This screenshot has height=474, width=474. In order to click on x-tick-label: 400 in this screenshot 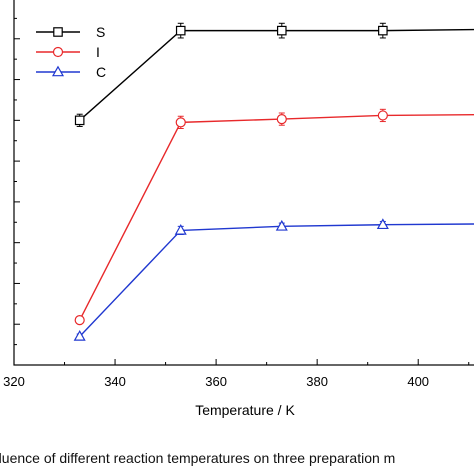, I will do `click(418, 381)`.